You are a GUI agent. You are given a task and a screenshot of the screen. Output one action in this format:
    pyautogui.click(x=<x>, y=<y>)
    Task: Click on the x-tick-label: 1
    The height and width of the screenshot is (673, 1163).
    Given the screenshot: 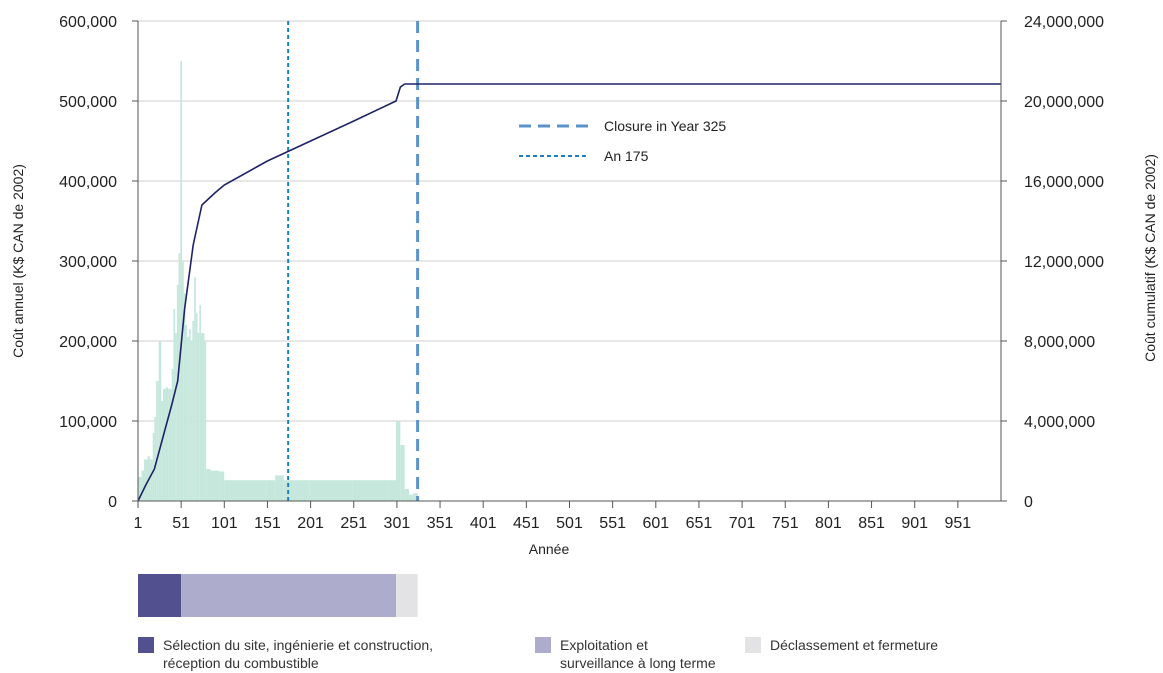 What is the action you would take?
    pyautogui.click(x=138, y=523)
    